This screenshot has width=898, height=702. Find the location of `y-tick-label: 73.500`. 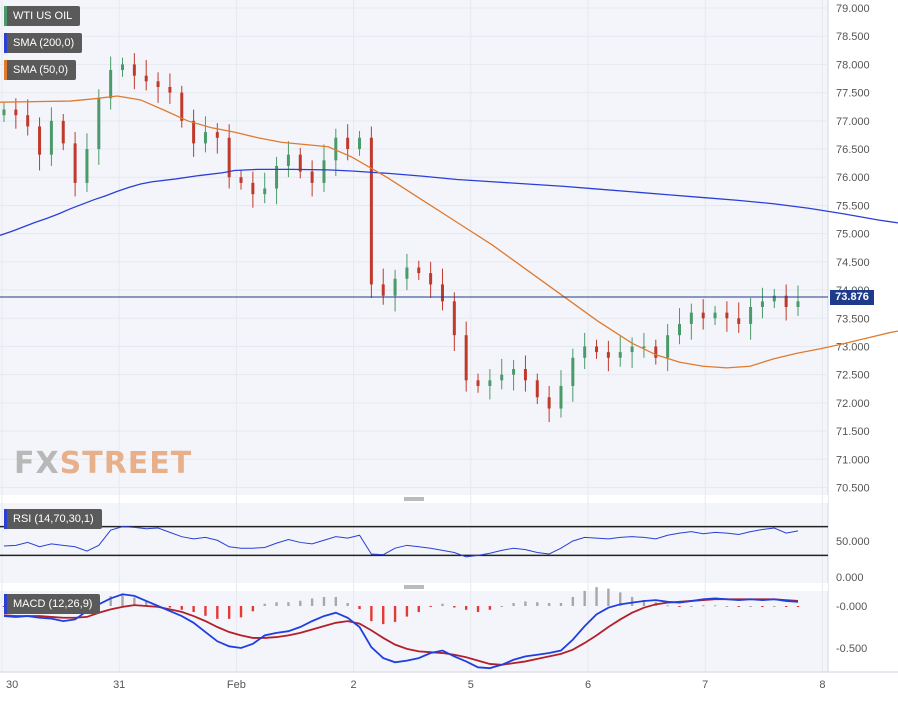

y-tick-label: 73.500 is located at coordinates (853, 319).